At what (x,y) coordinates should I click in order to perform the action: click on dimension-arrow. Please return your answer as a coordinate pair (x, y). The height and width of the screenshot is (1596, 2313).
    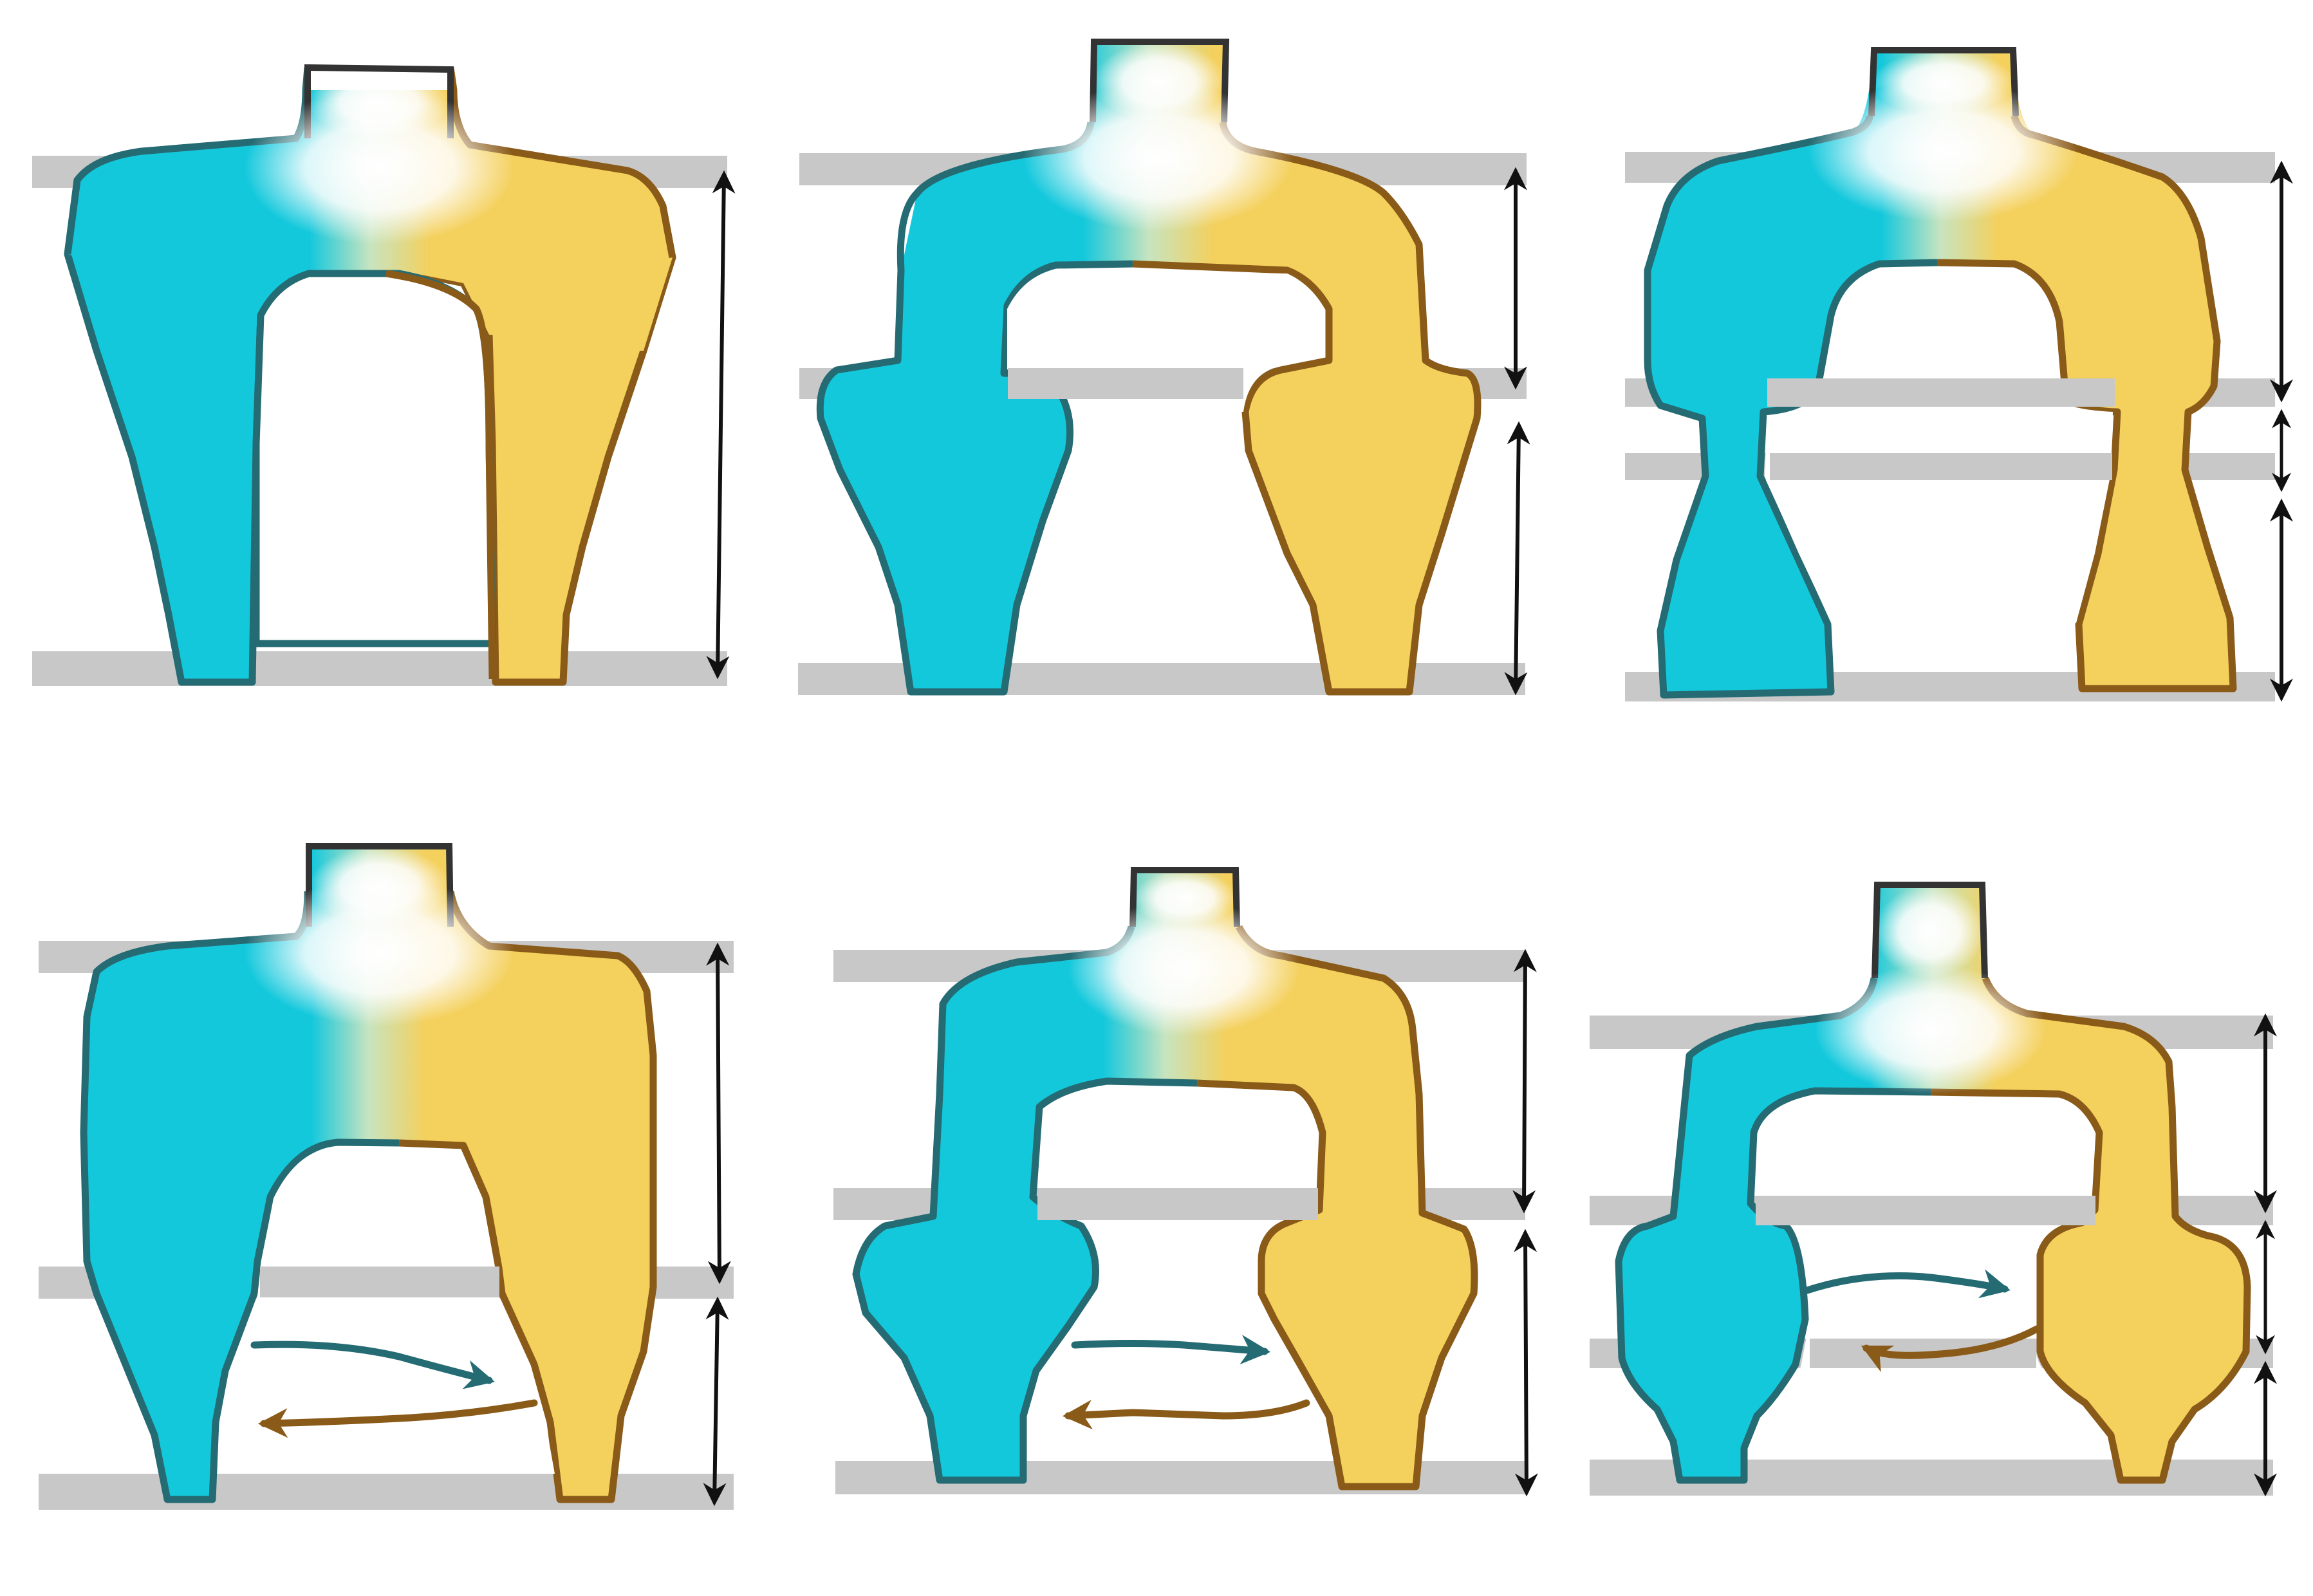
    Looking at the image, I should click on (721, 425).